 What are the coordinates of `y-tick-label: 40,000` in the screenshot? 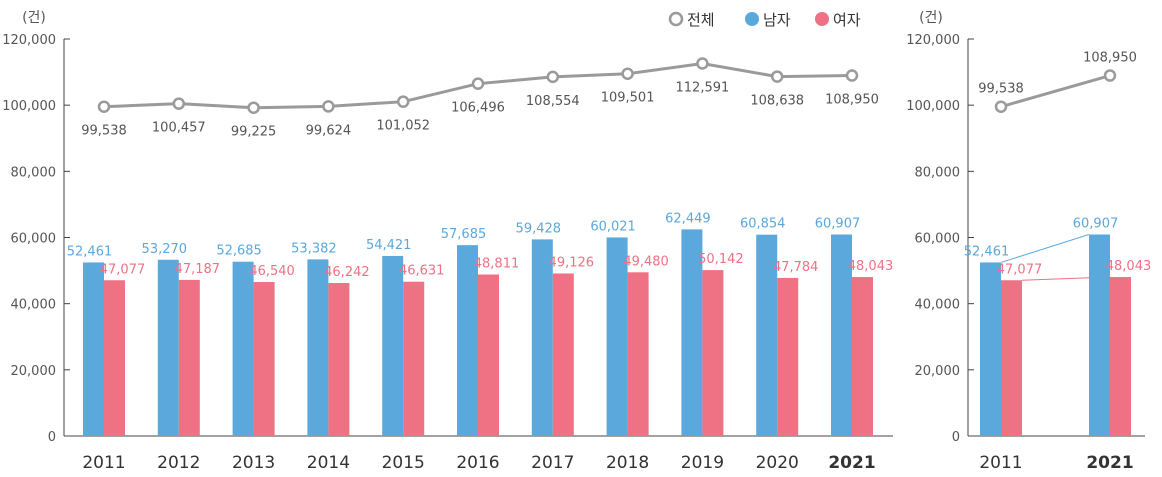 It's located at (34, 305).